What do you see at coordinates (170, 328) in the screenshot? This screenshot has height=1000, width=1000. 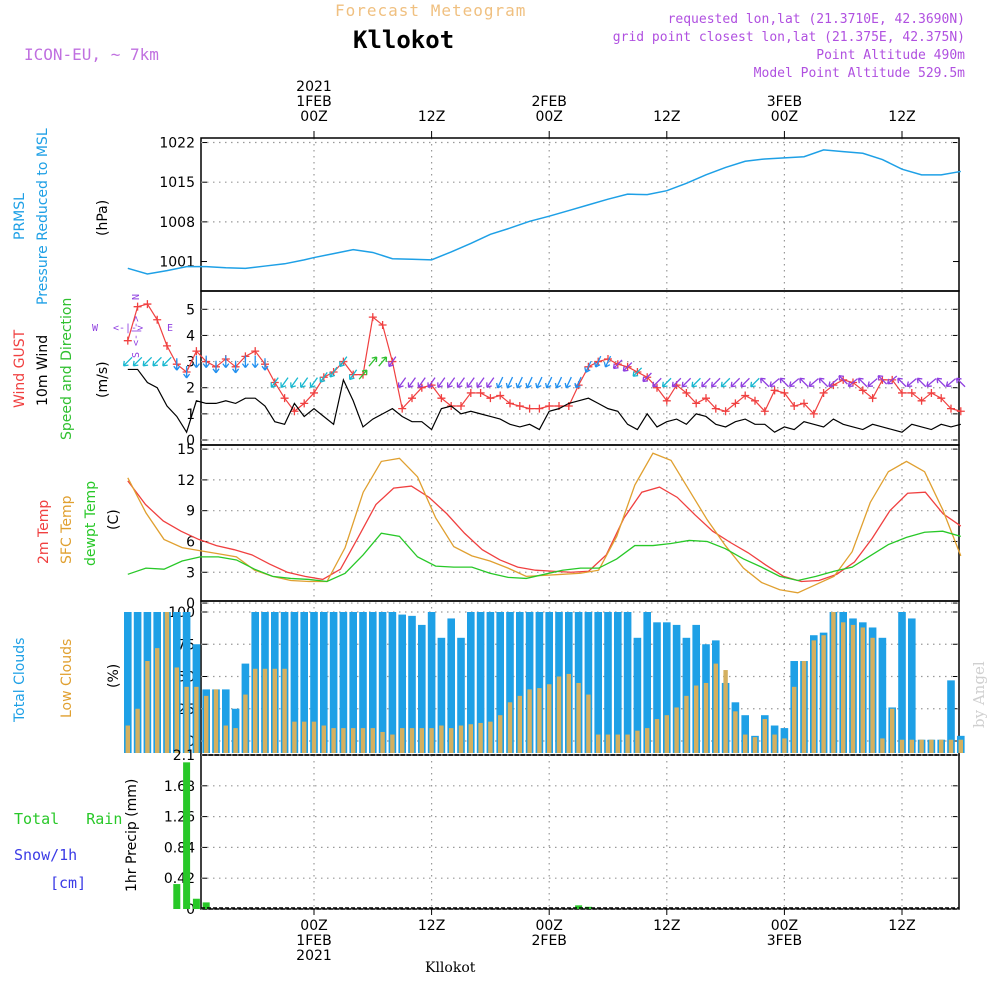 I see `compass-e: E` at bounding box center [170, 328].